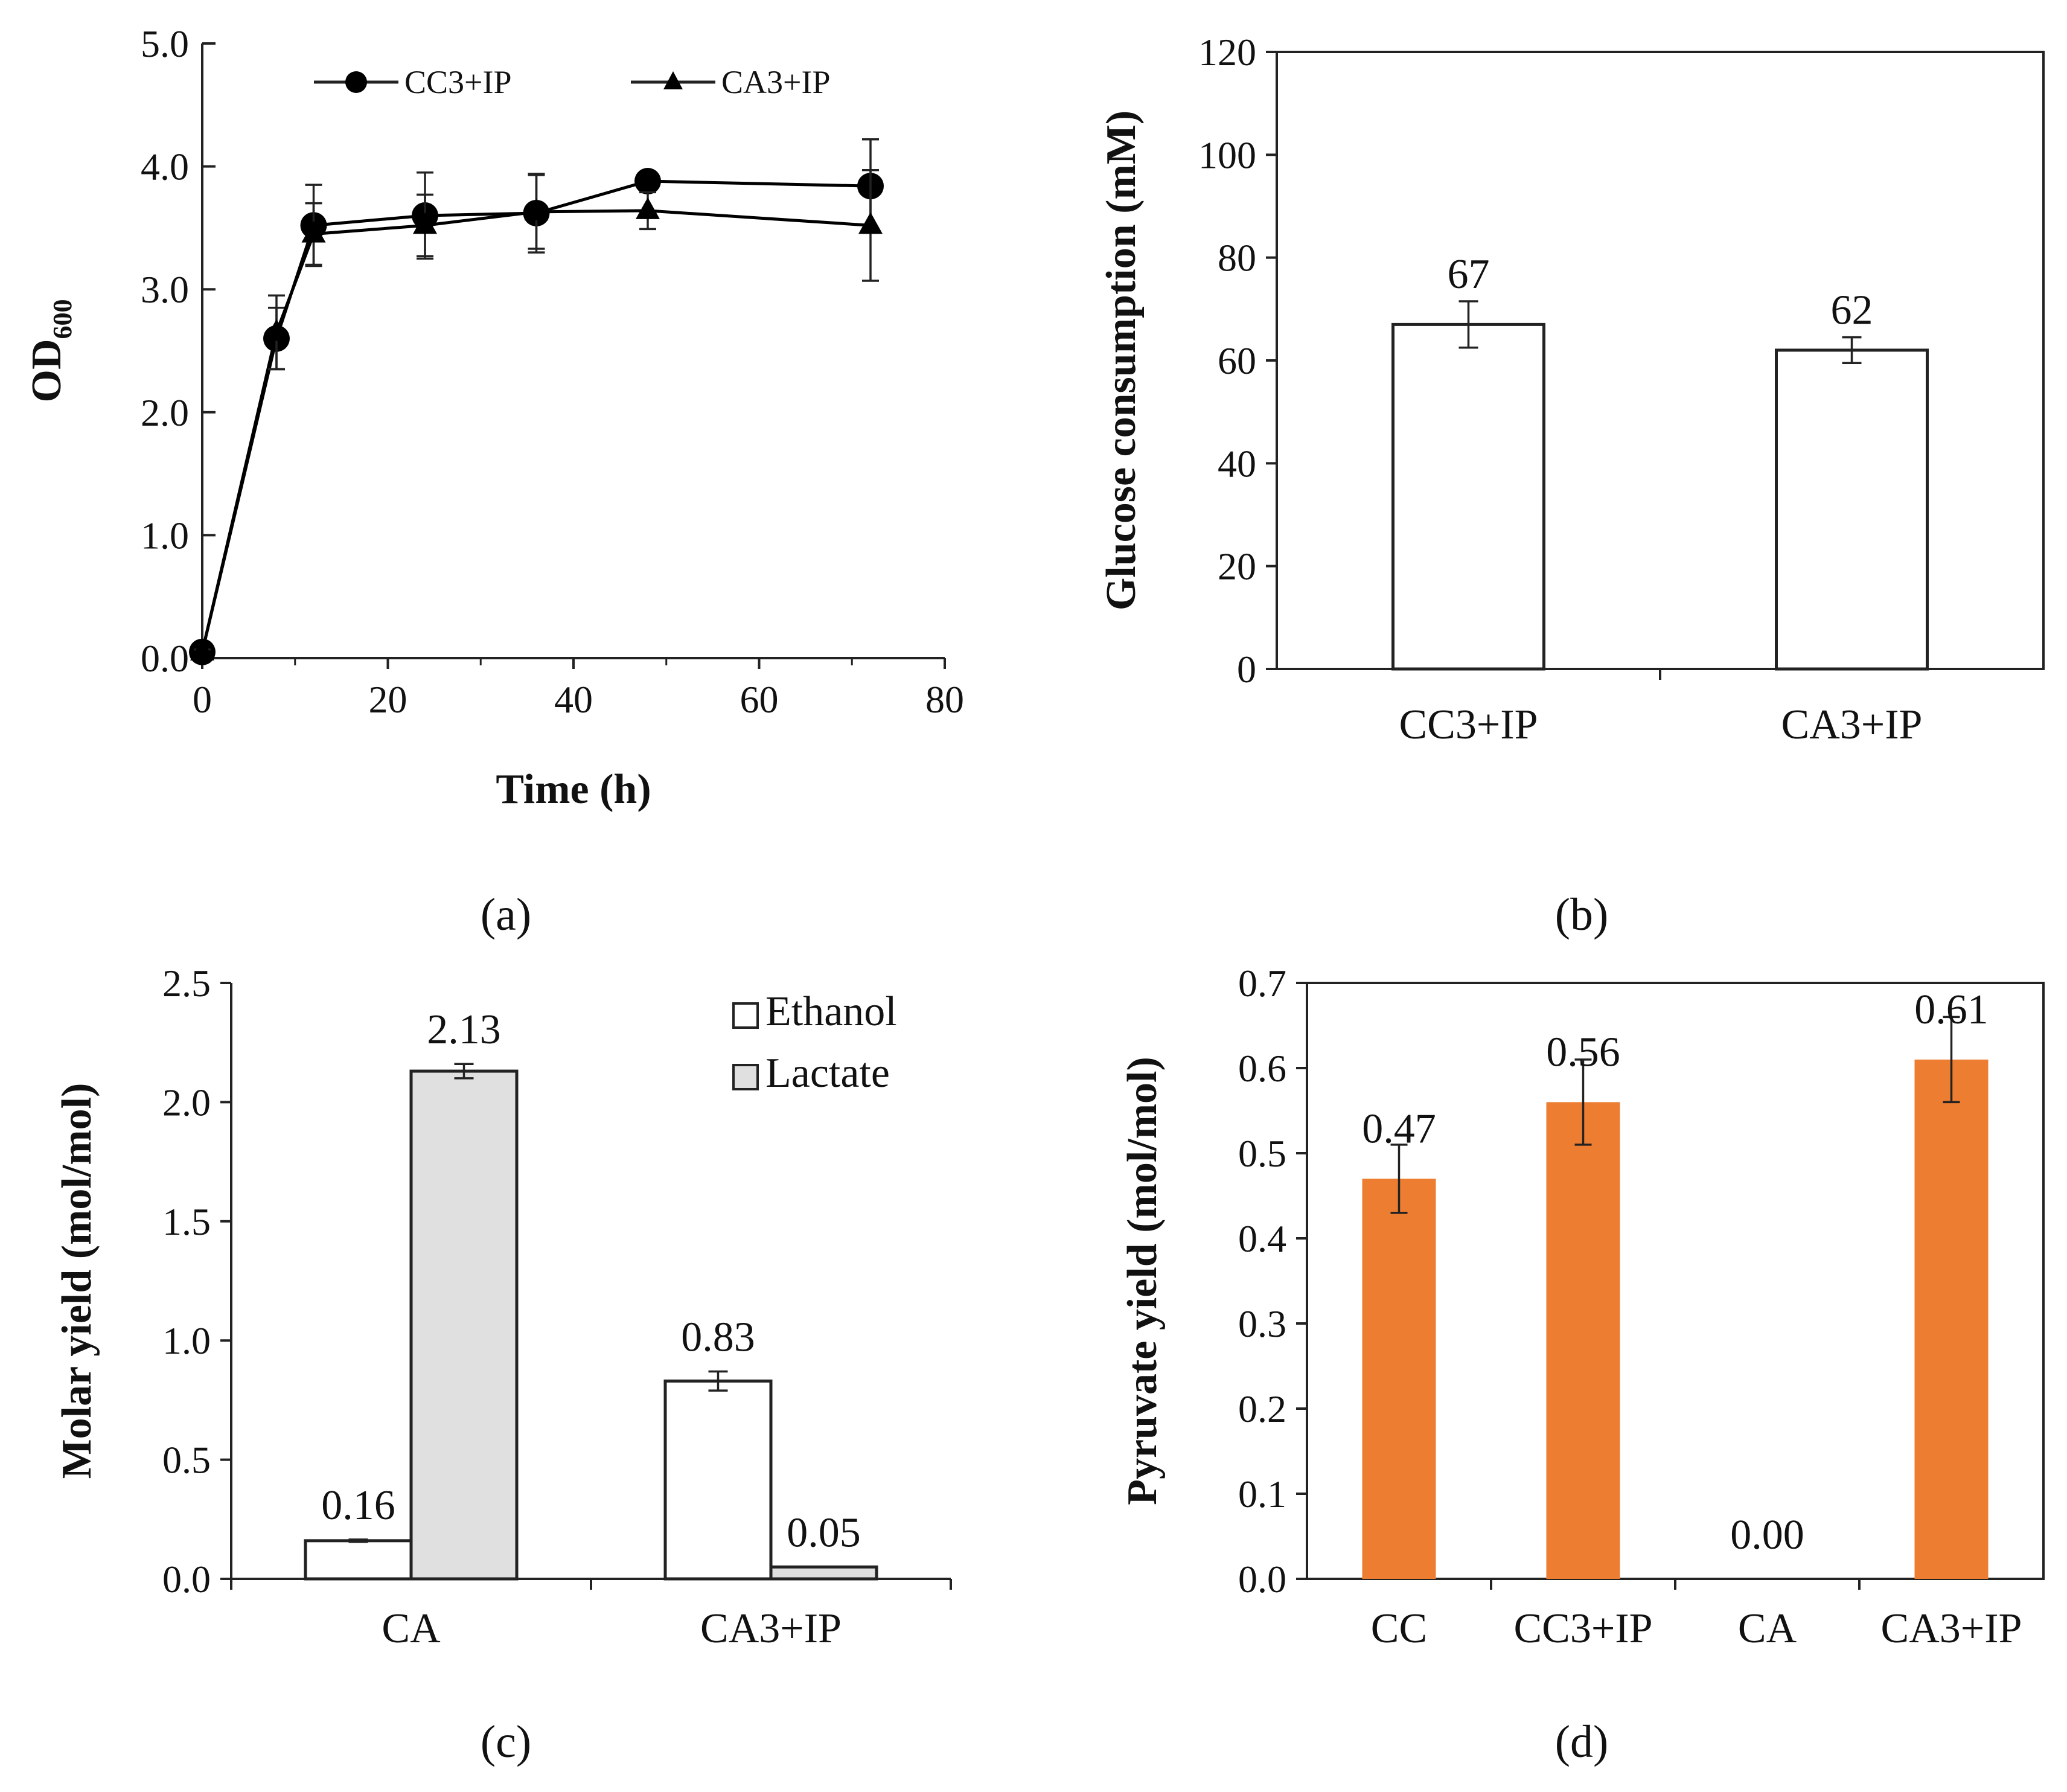 The height and width of the screenshot is (1792, 2067). I want to click on c-panel-label: (c), so click(506, 1742).